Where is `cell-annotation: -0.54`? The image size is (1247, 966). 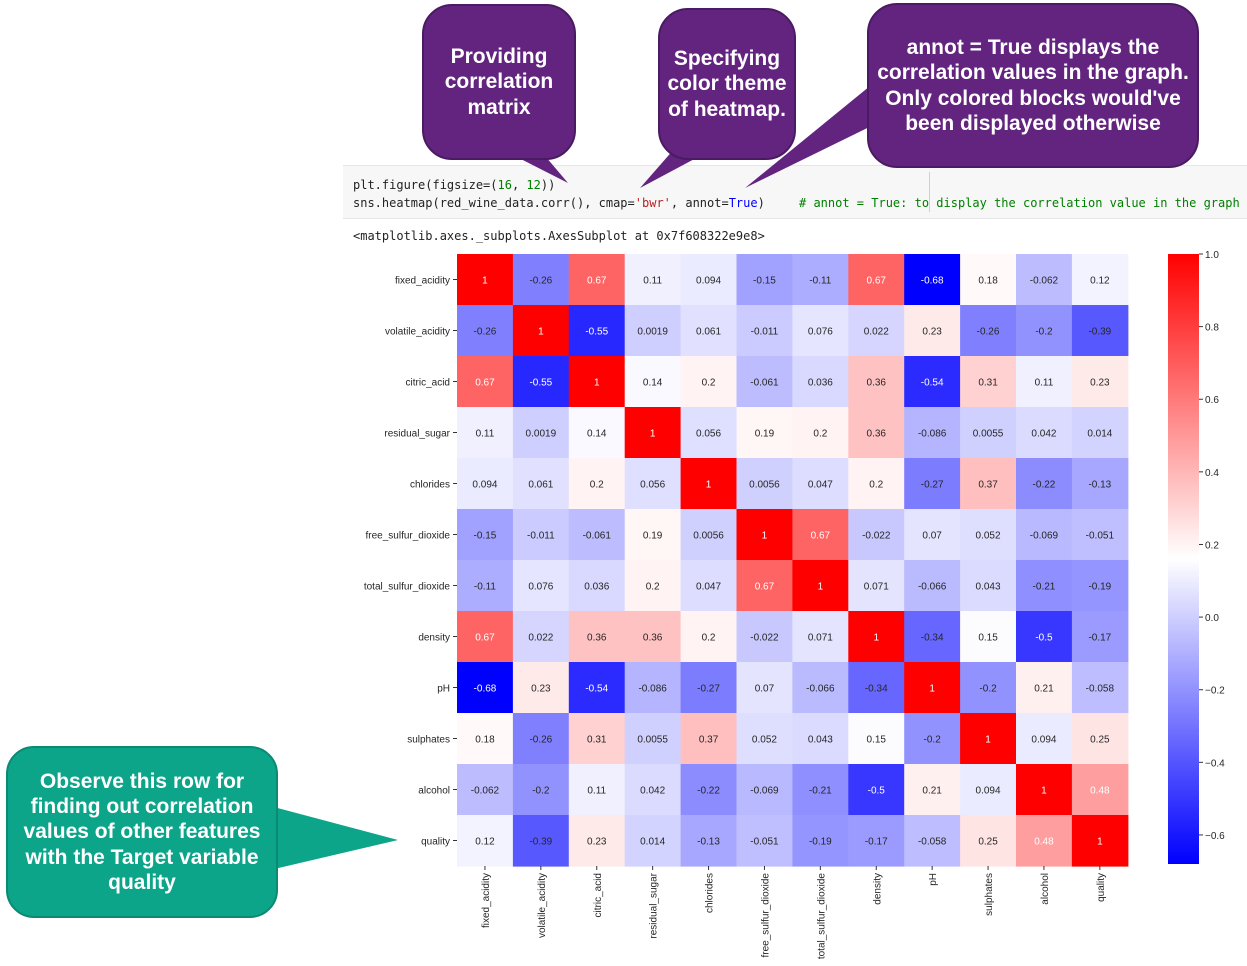 cell-annotation: -0.54 is located at coordinates (596, 689).